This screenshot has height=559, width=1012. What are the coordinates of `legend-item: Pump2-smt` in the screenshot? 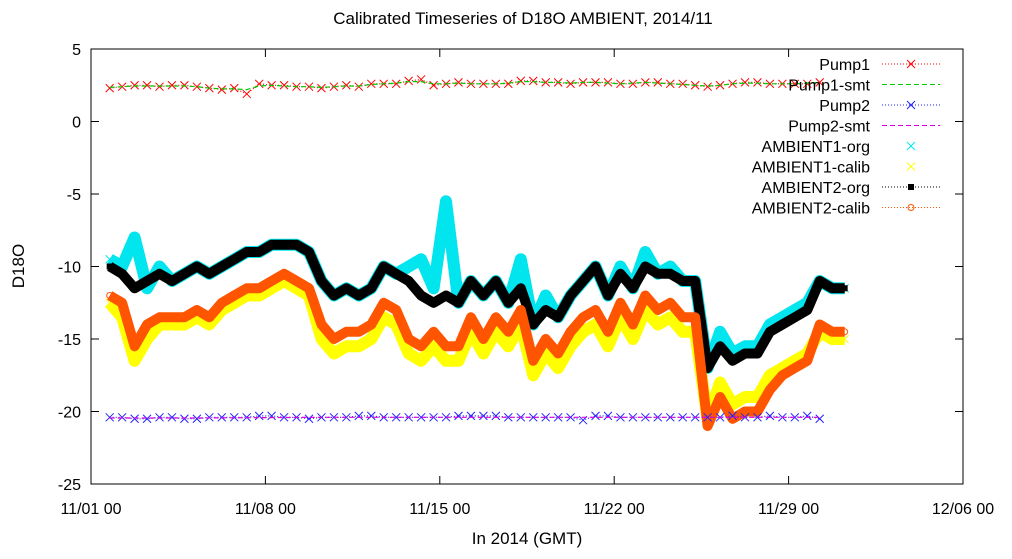 It's located at (864, 127).